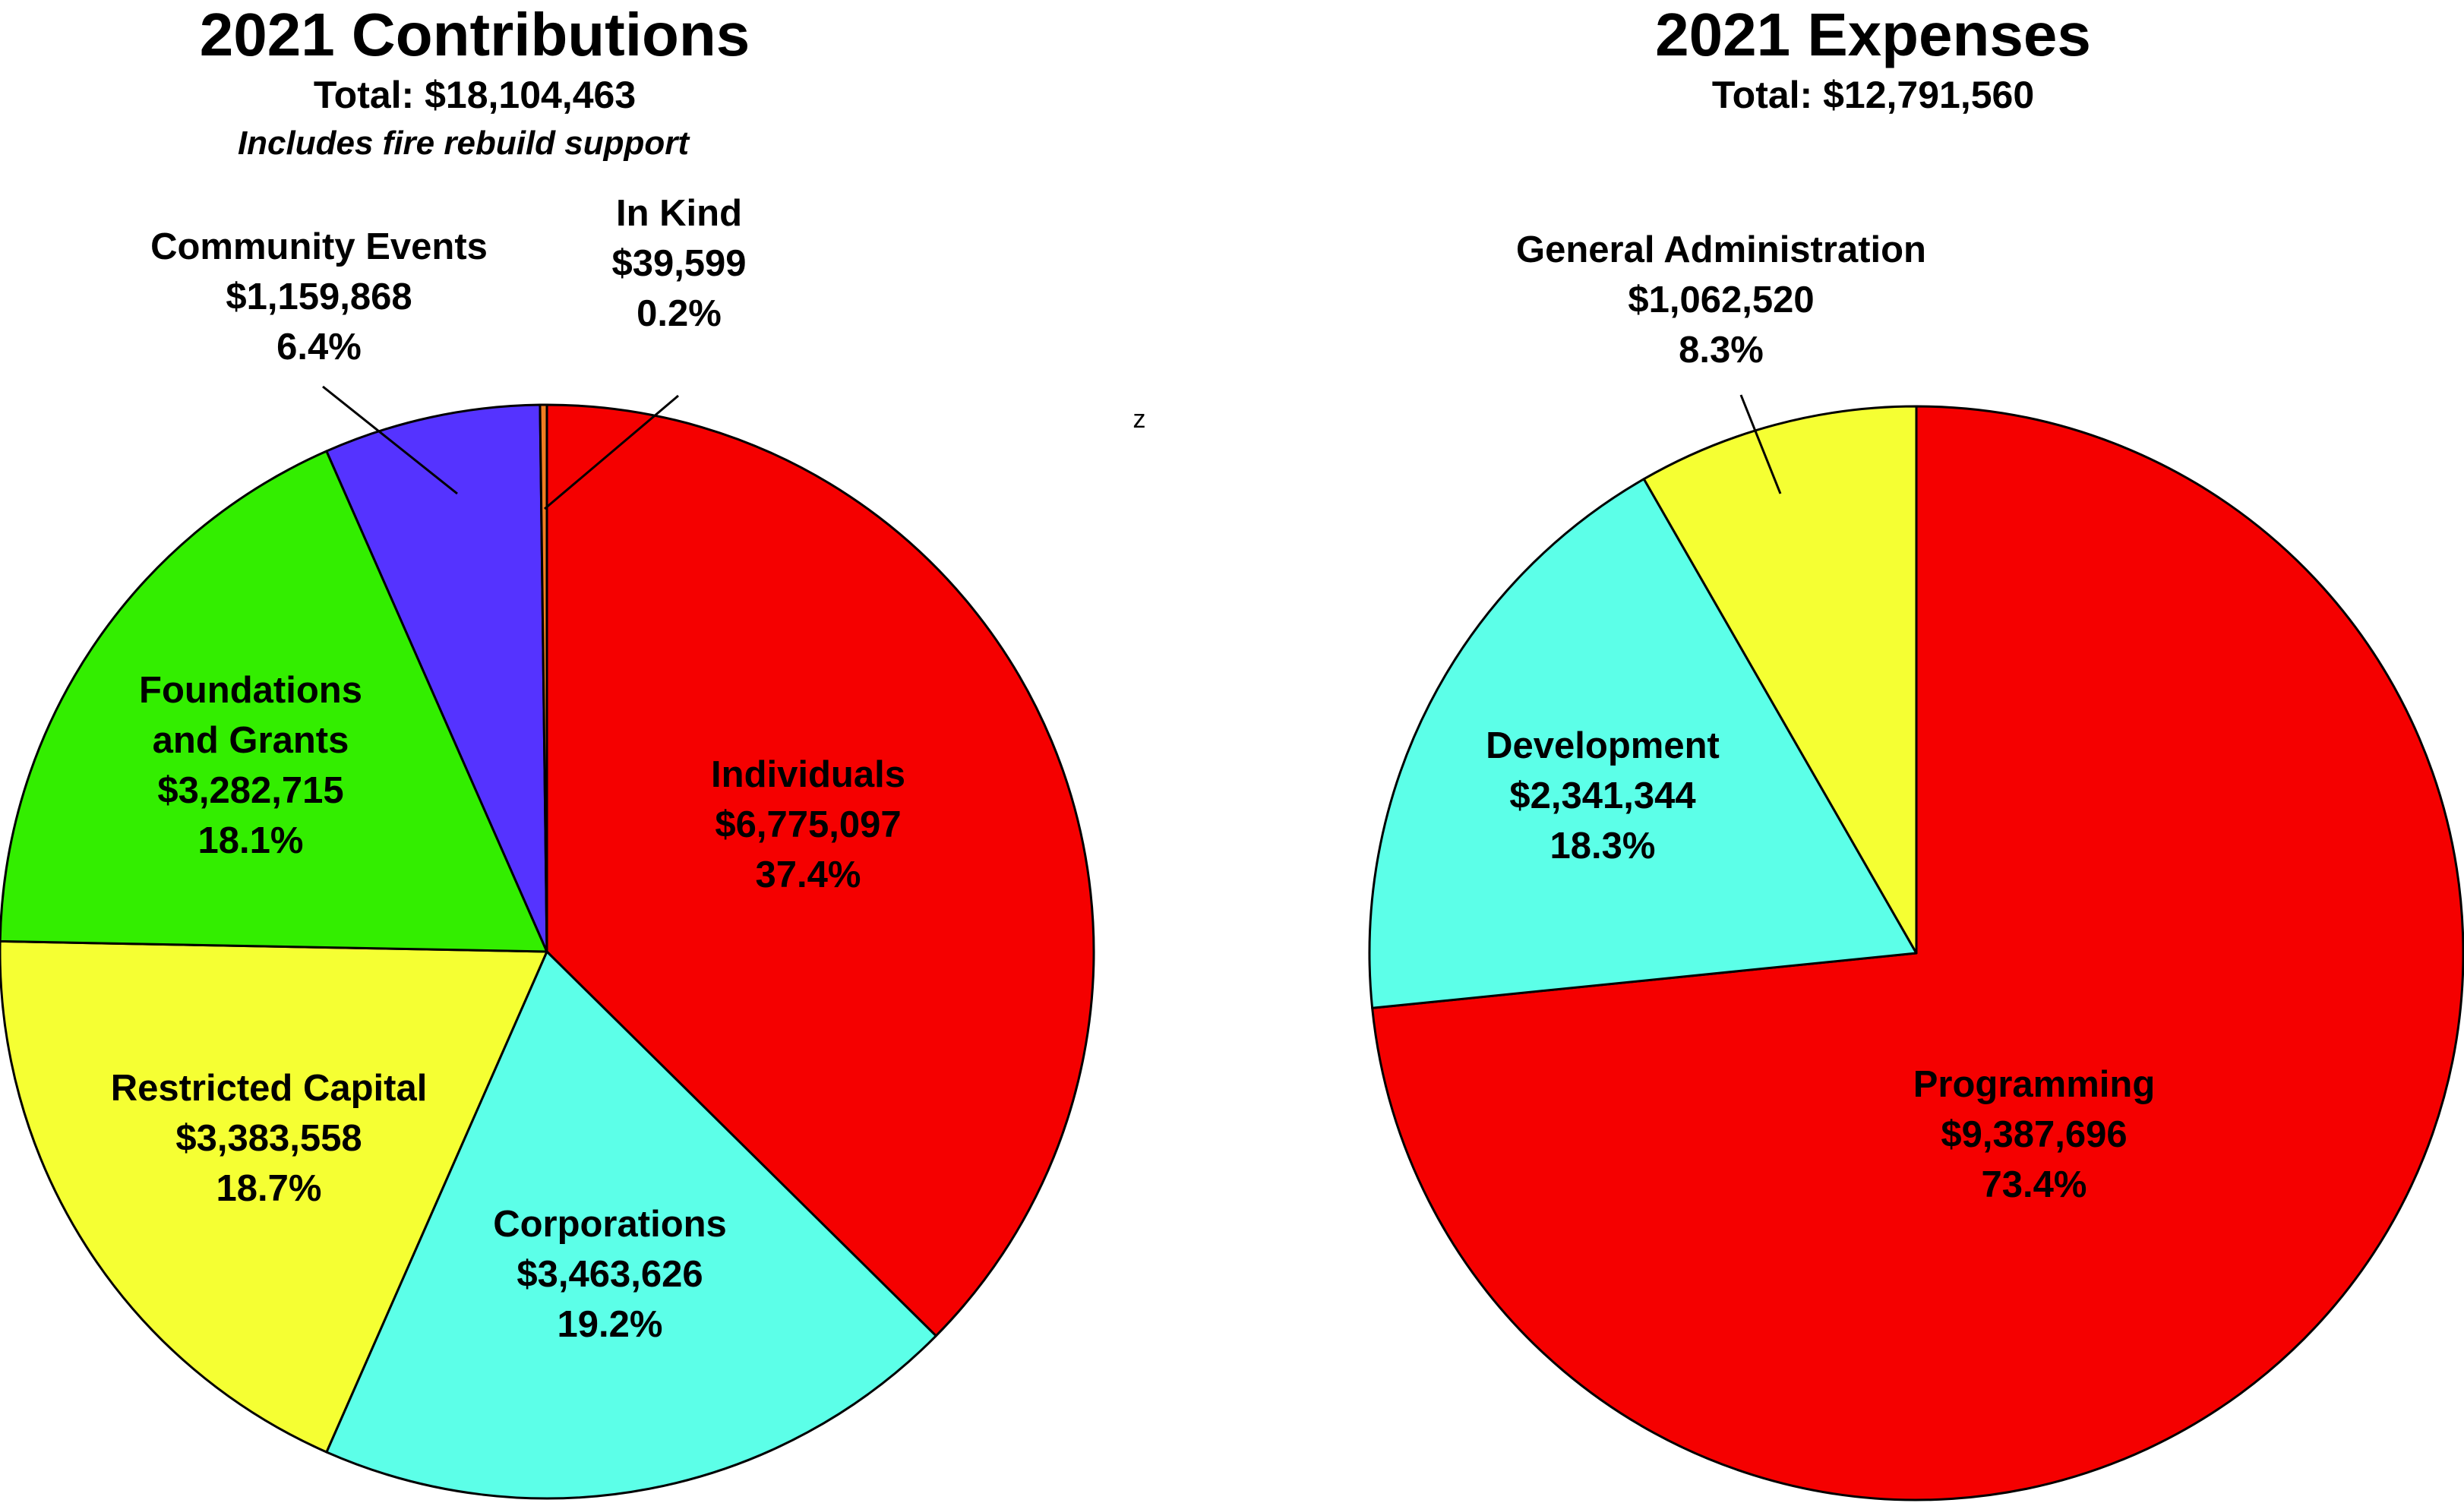  I want to click on pie-slice-individuals, so click(820, 870).